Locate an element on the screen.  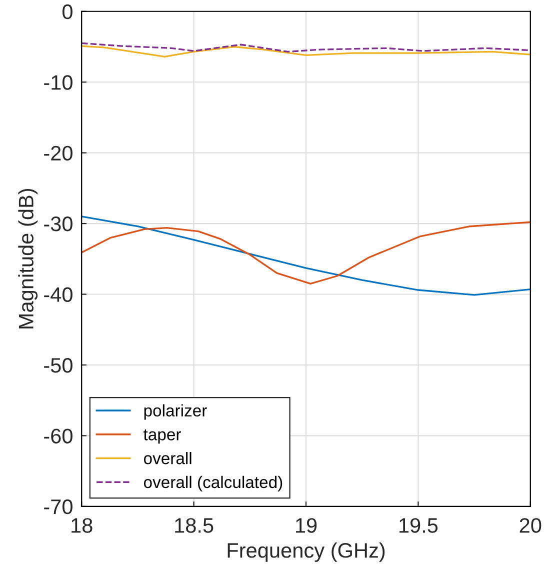
y-tick-label: -60 is located at coordinates (58, 436).